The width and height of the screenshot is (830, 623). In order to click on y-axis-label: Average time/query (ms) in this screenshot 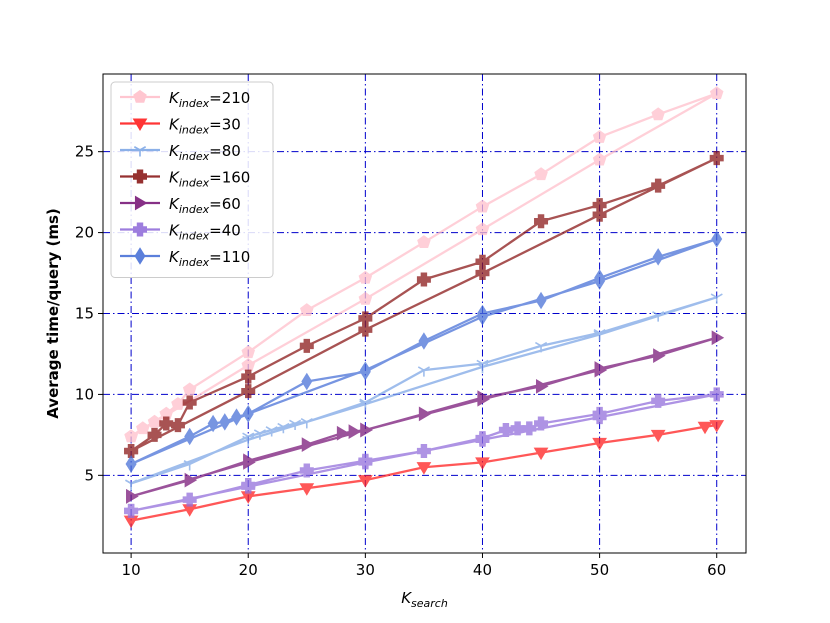, I will do `click(53, 313)`.